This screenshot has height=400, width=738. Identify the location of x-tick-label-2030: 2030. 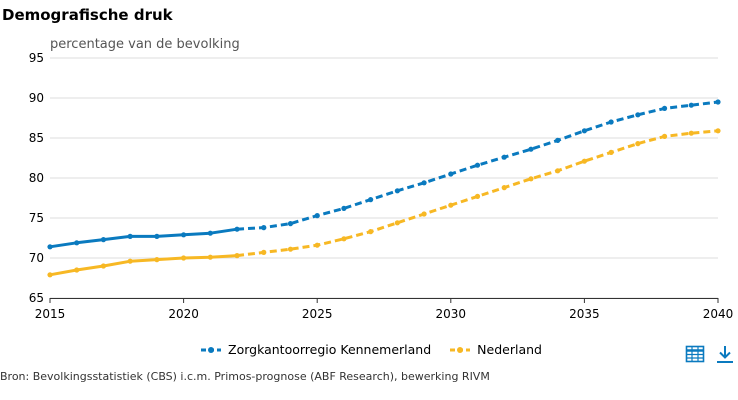
(451, 314).